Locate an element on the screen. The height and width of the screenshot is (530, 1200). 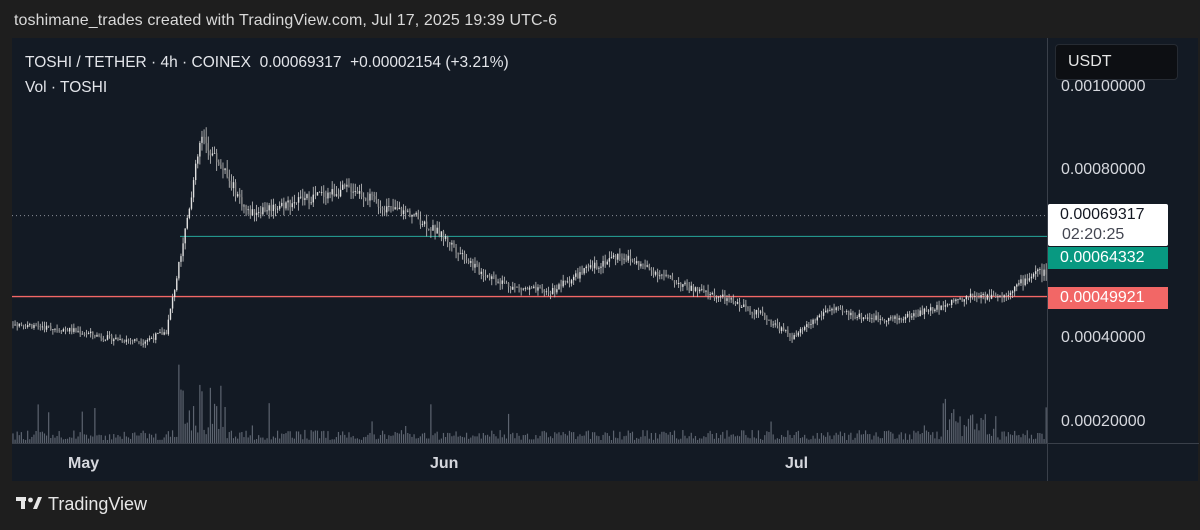
time-axis is located at coordinates (529, 462).